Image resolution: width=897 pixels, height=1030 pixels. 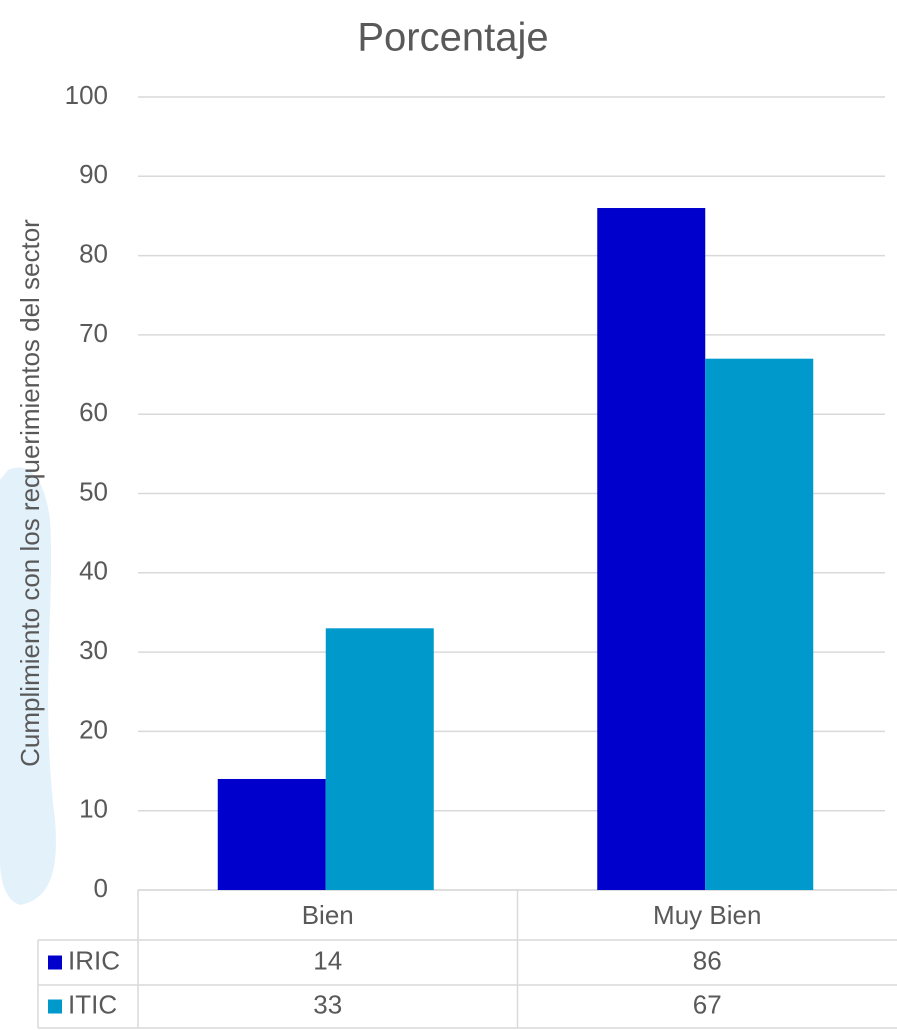 I want to click on y-tick-label: 80, so click(x=93, y=253).